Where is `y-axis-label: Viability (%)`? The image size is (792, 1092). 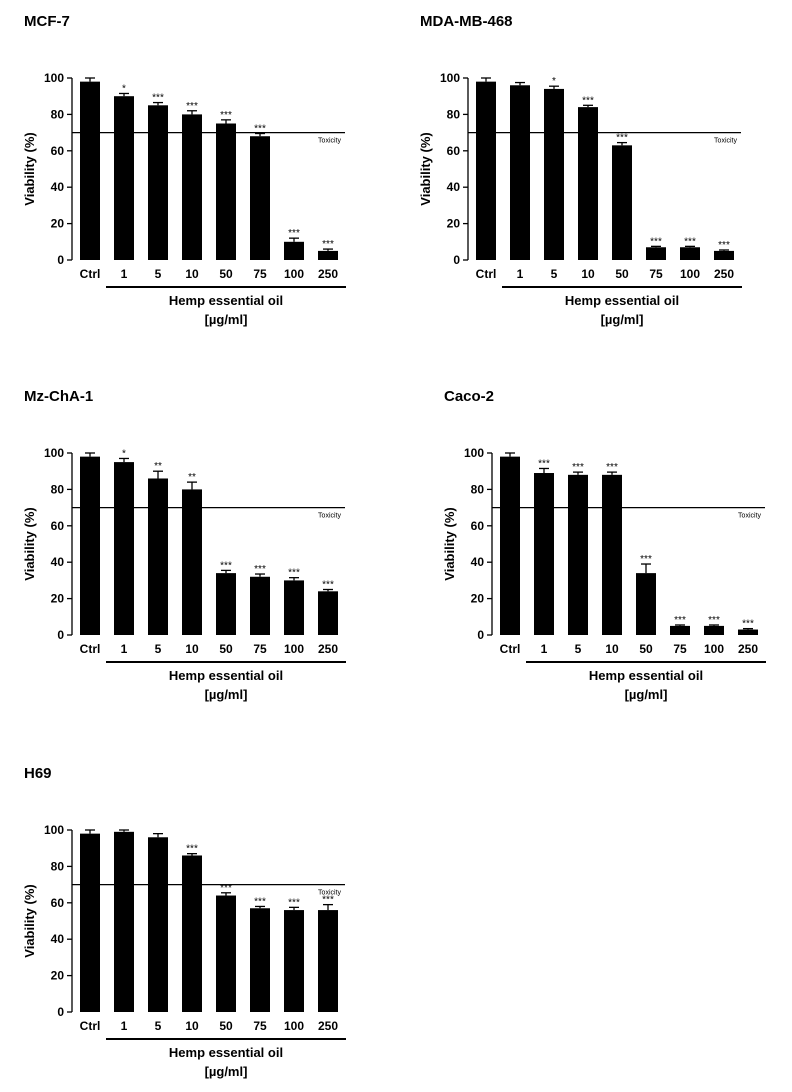
y-axis-label: Viability (%) is located at coordinates (29, 543).